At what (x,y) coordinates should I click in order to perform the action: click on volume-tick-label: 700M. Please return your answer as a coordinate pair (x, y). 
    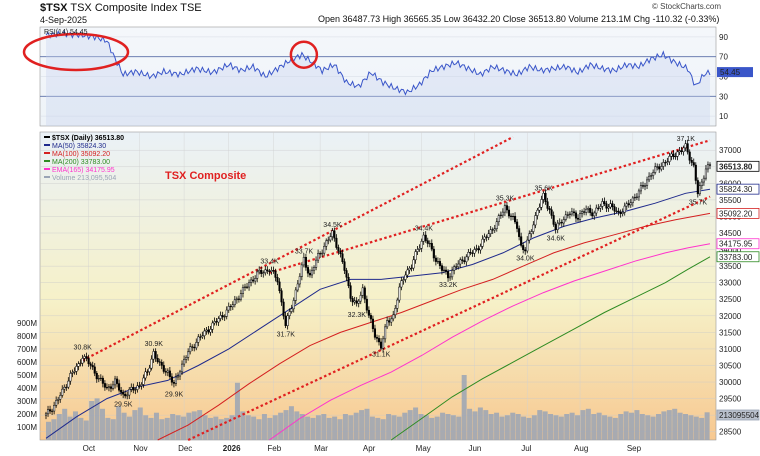
    Looking at the image, I should click on (27, 349).